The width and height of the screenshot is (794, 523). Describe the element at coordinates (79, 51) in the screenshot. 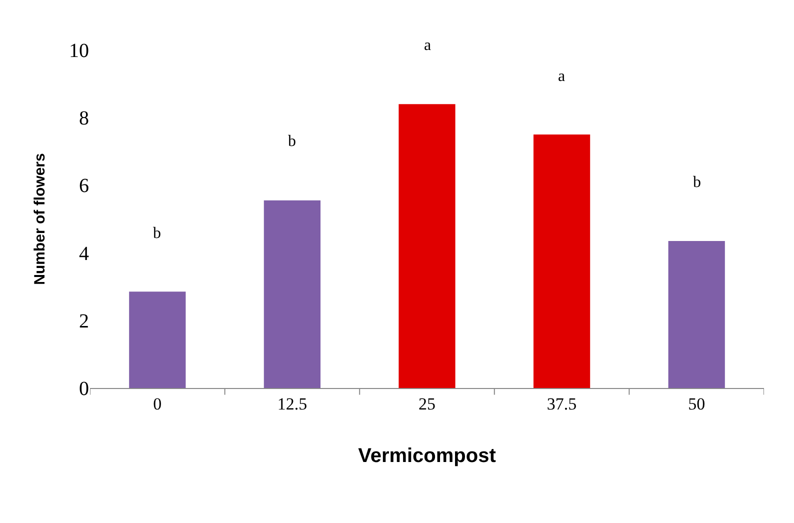

I see `y-tick-label: 10` at that location.